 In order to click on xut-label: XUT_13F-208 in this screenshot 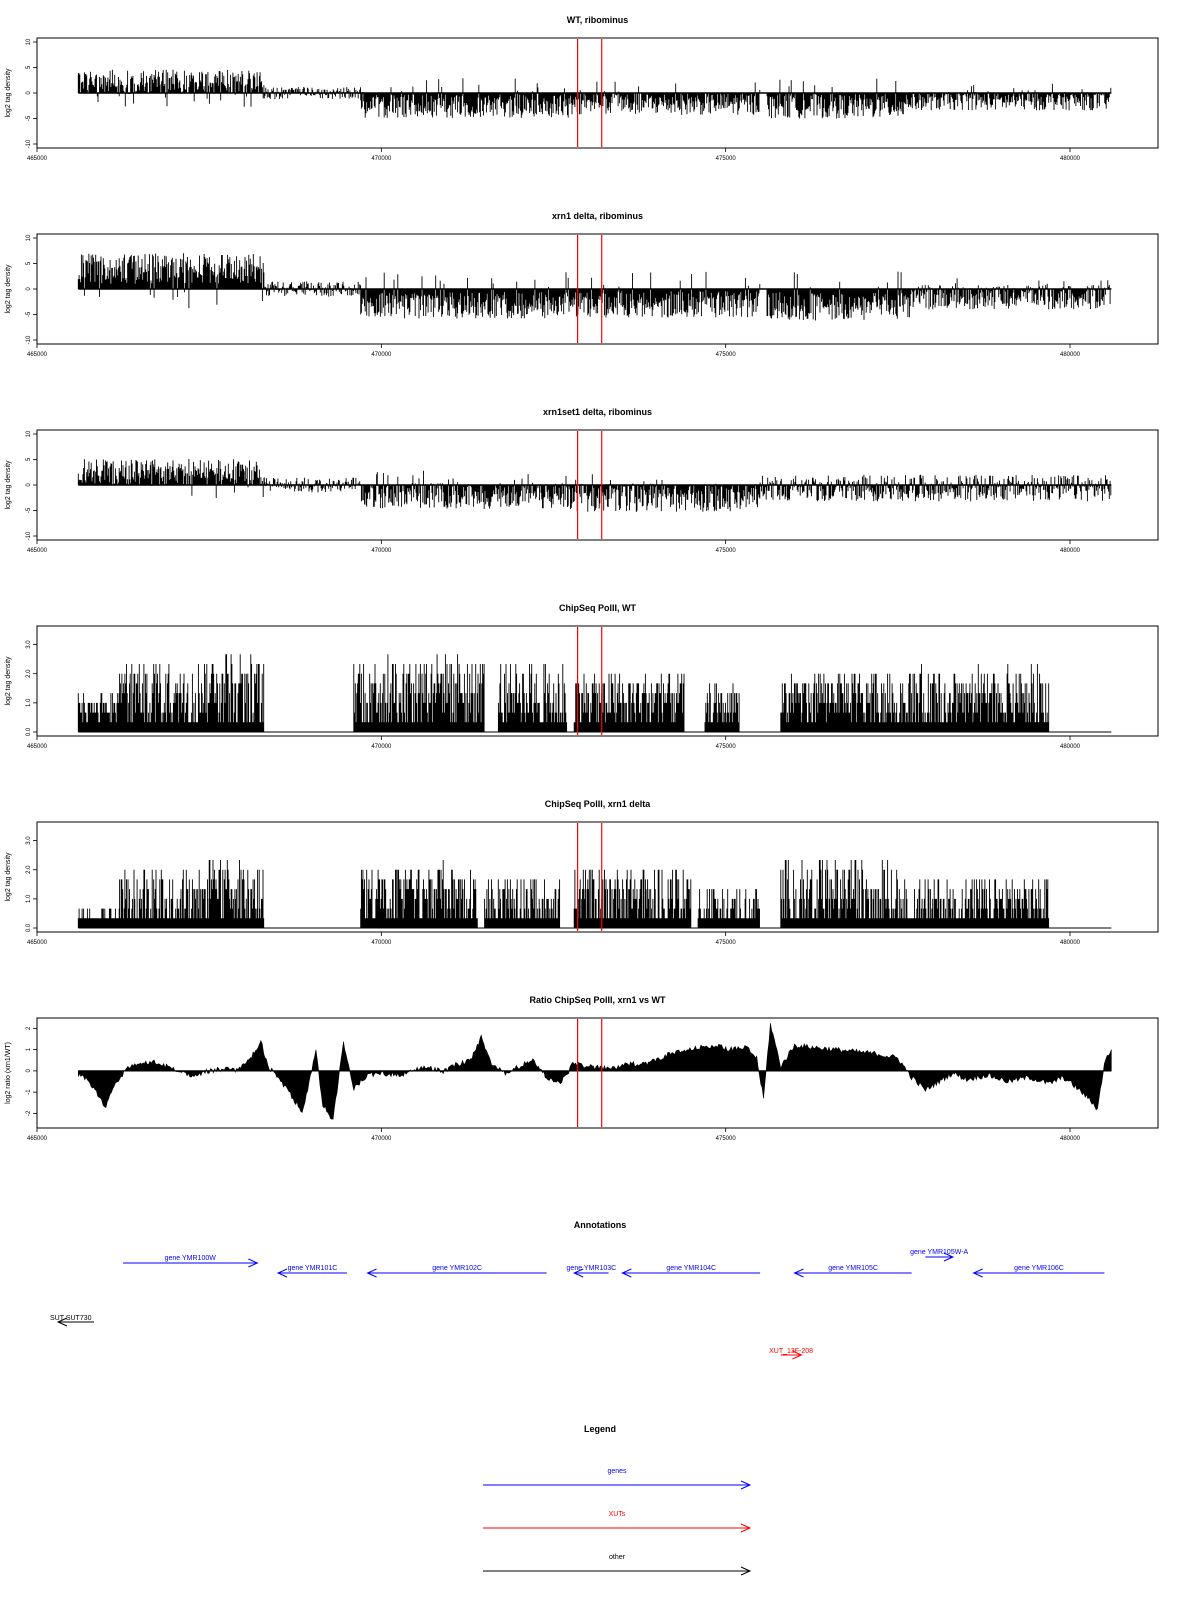, I will do `click(791, 1351)`.